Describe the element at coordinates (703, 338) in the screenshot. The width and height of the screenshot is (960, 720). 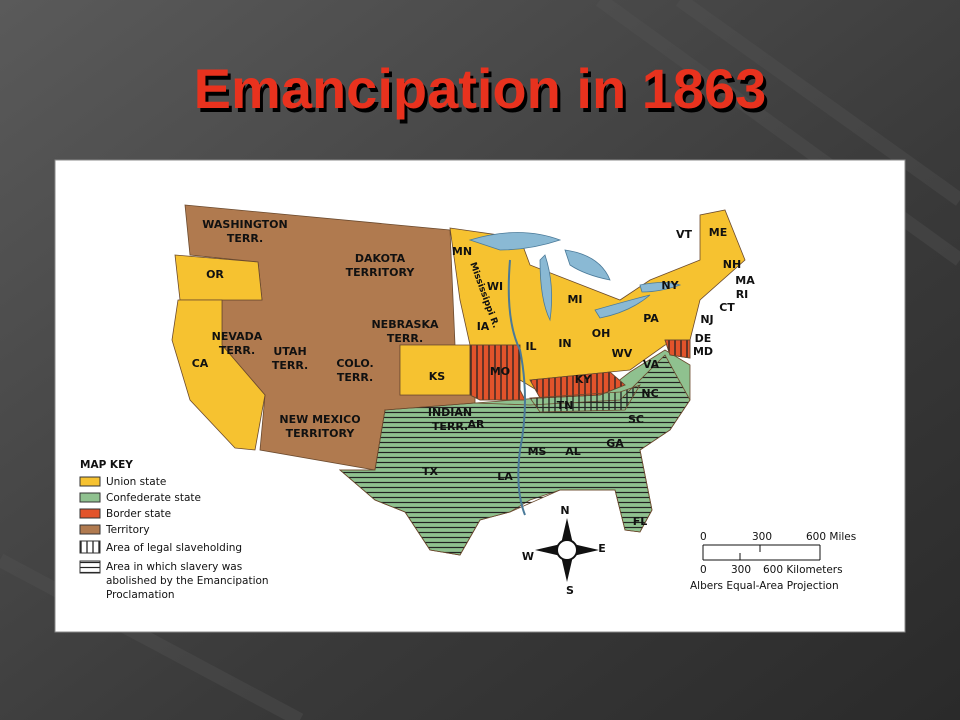
I see `region-label: DE` at that location.